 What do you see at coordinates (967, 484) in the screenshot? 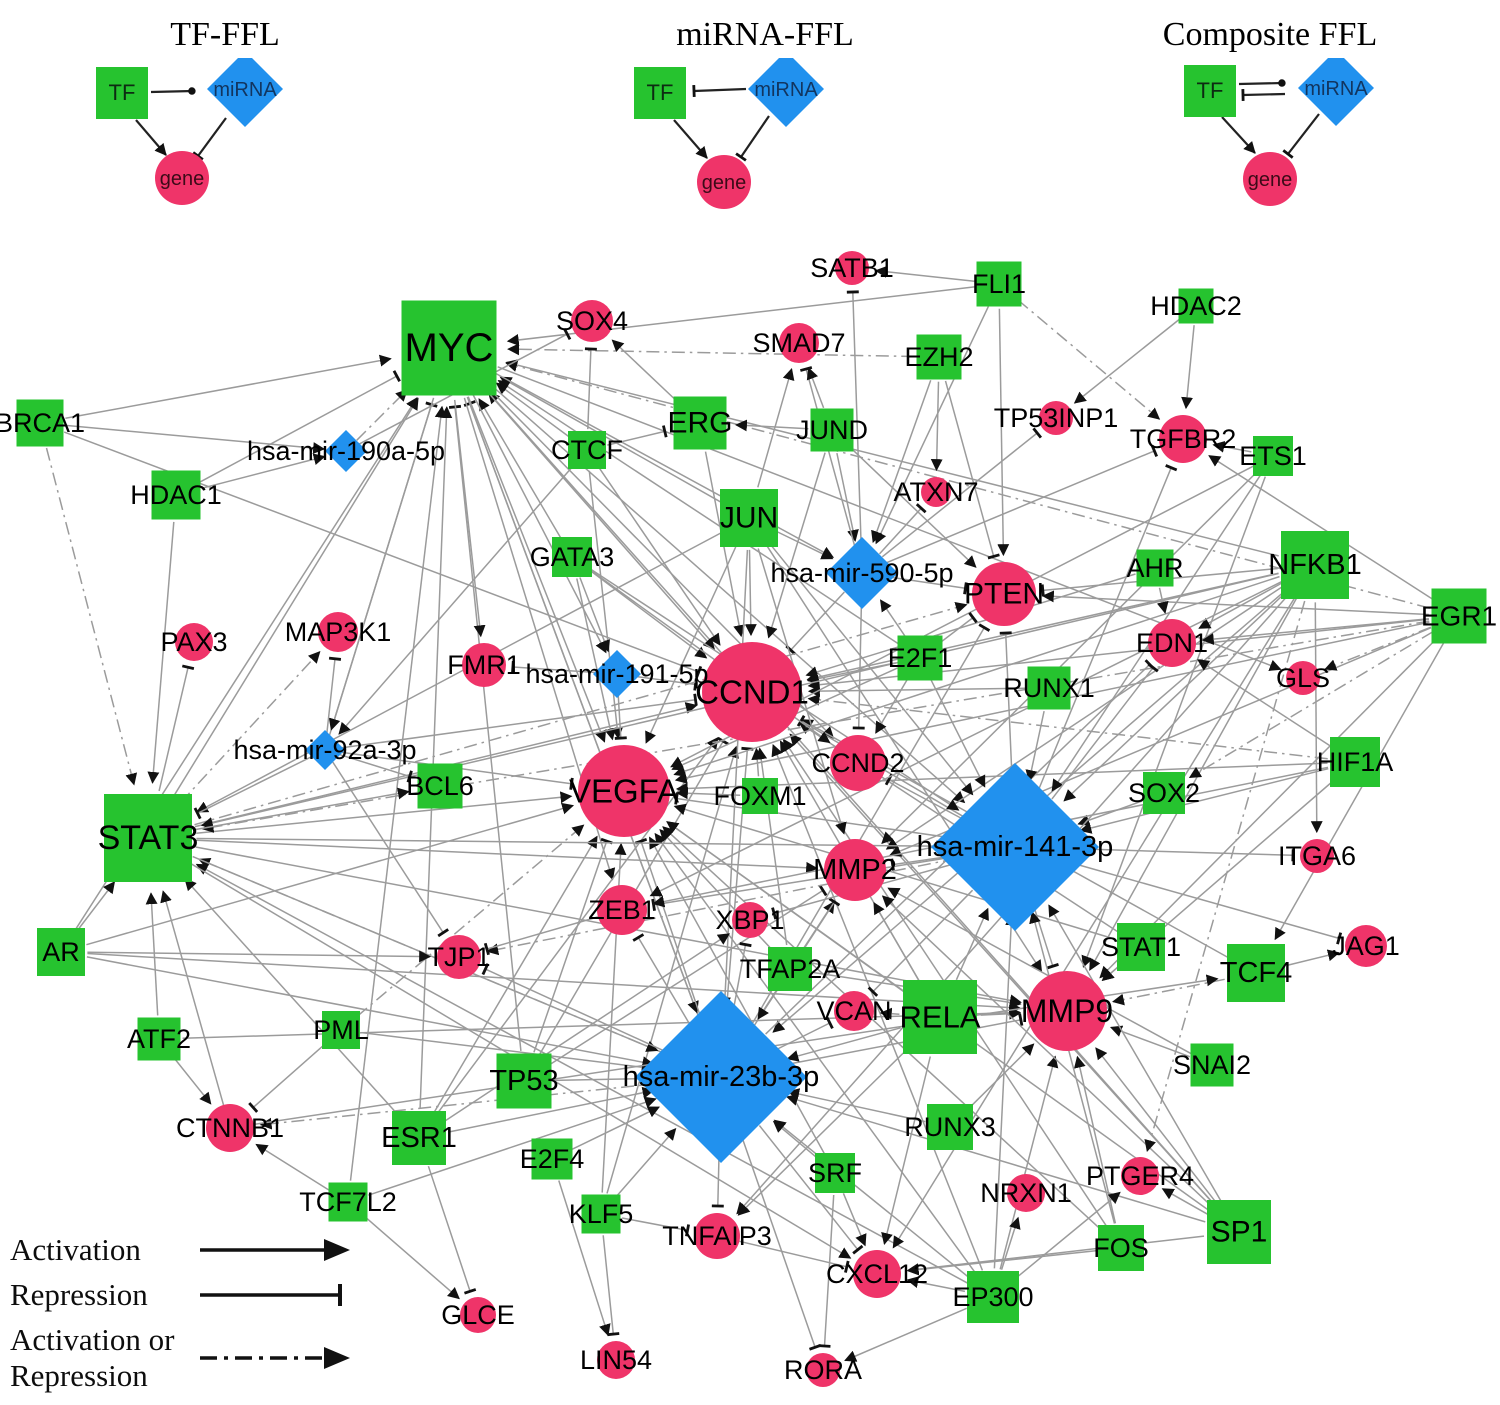
I see `edge-EGR1-MYC` at bounding box center [967, 484].